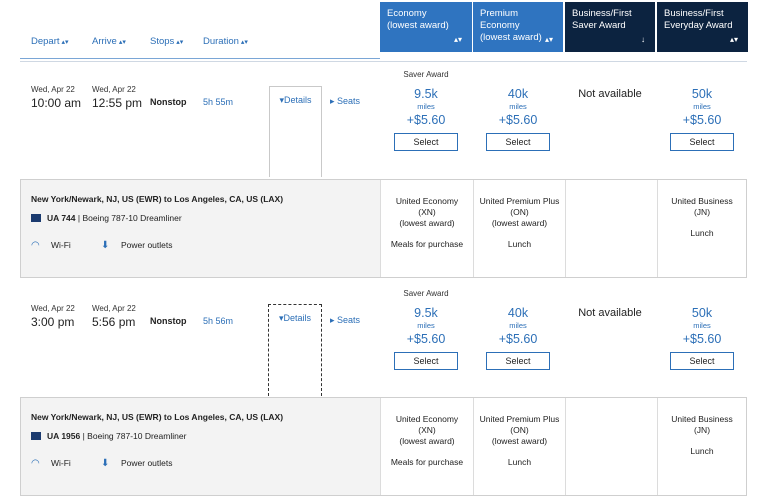 This screenshot has height=504, width=770. I want to click on header-underline, so click(200, 58).